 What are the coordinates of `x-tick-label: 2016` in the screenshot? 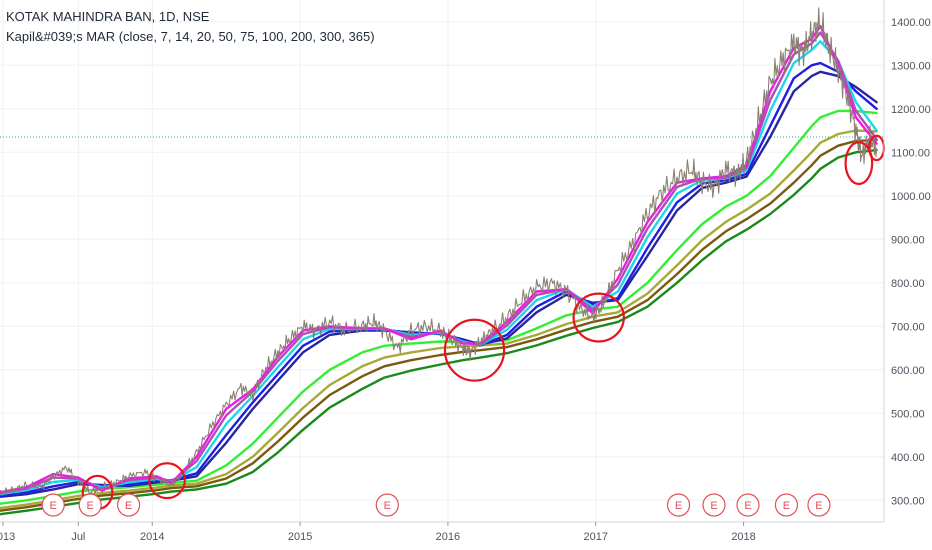 It's located at (448, 537).